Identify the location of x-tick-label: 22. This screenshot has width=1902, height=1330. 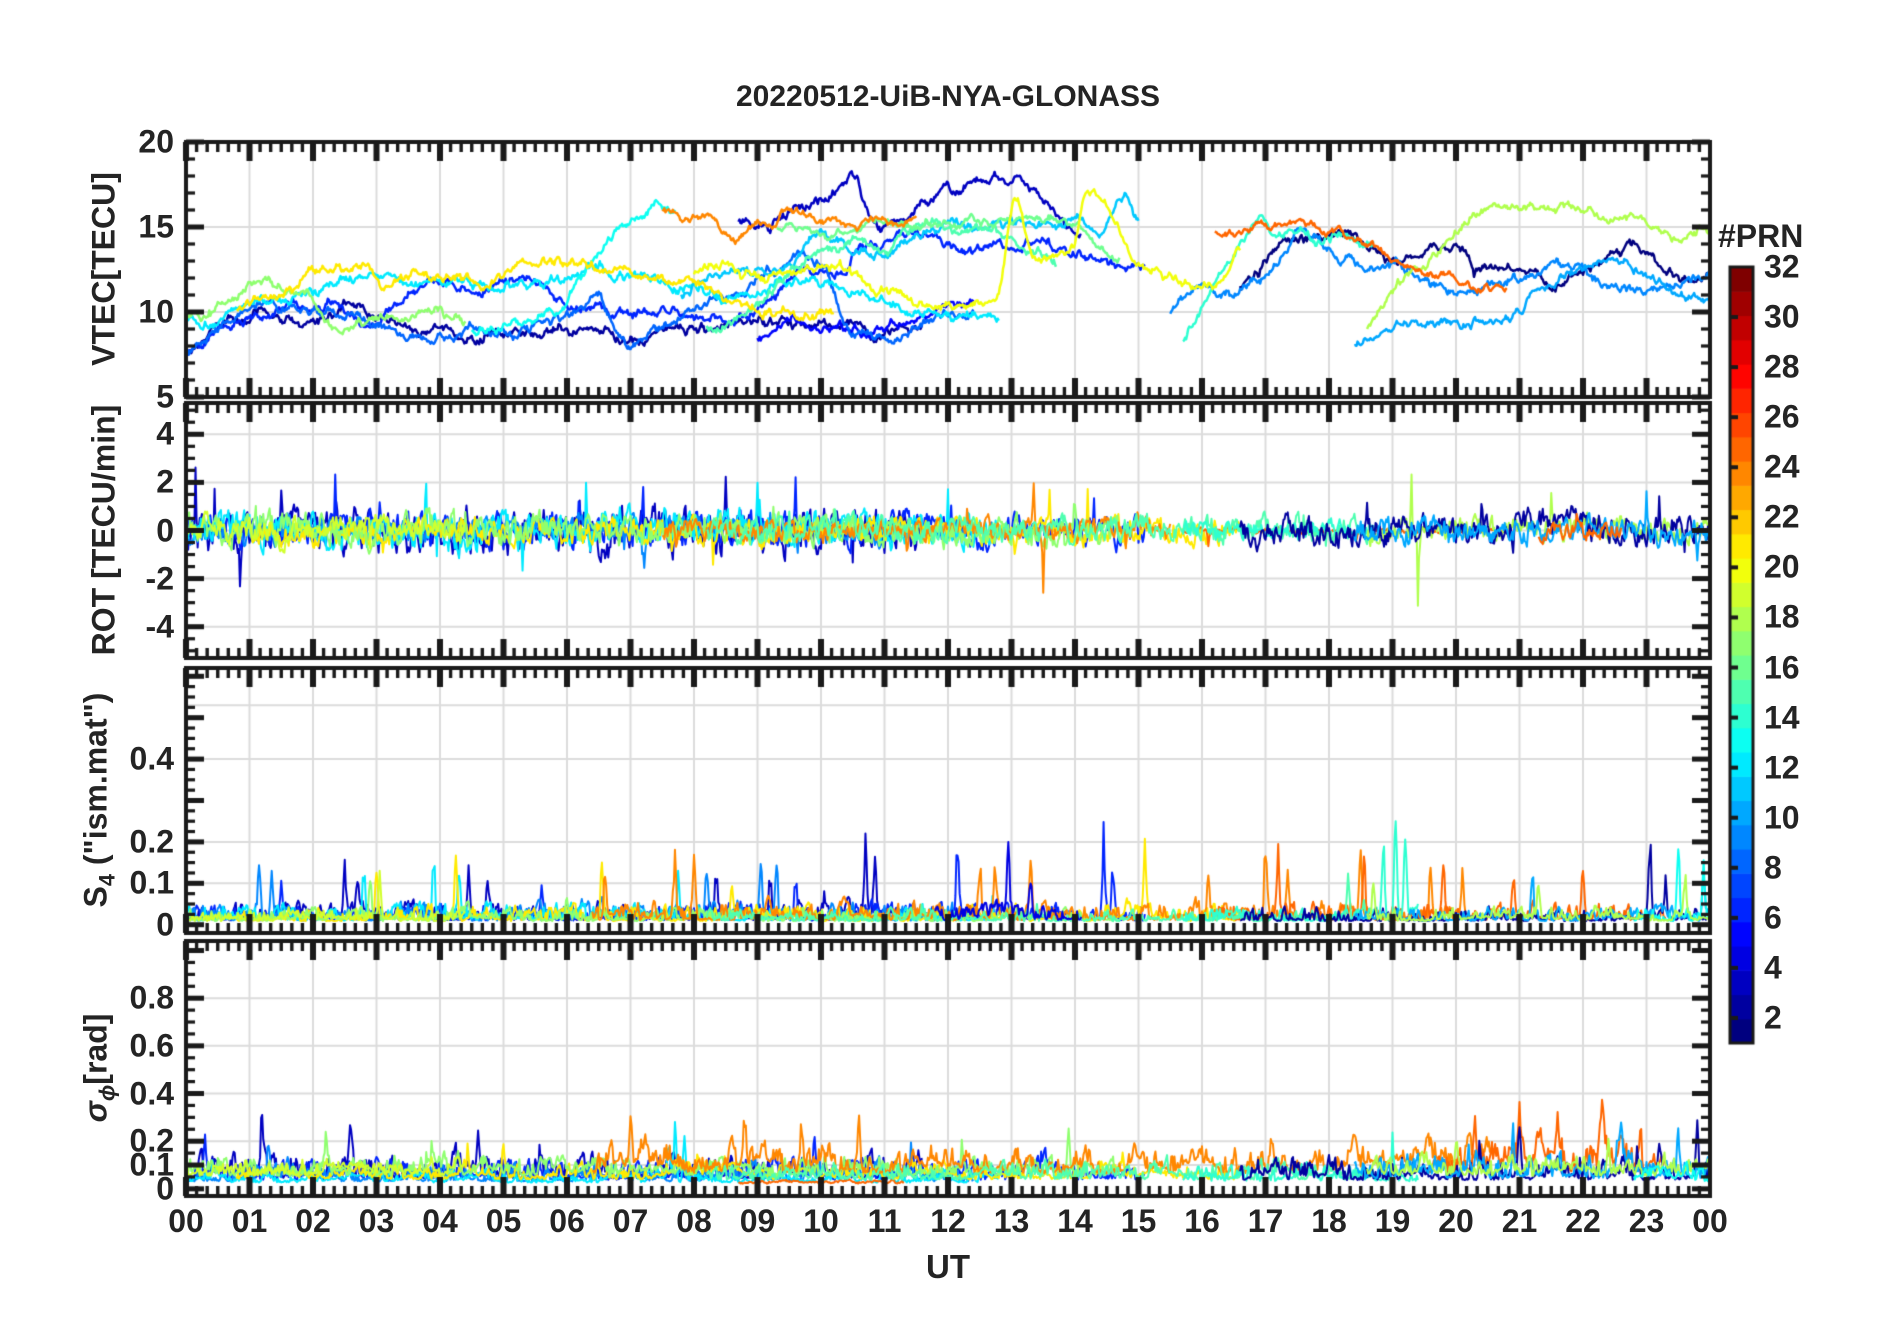
(1583, 1221).